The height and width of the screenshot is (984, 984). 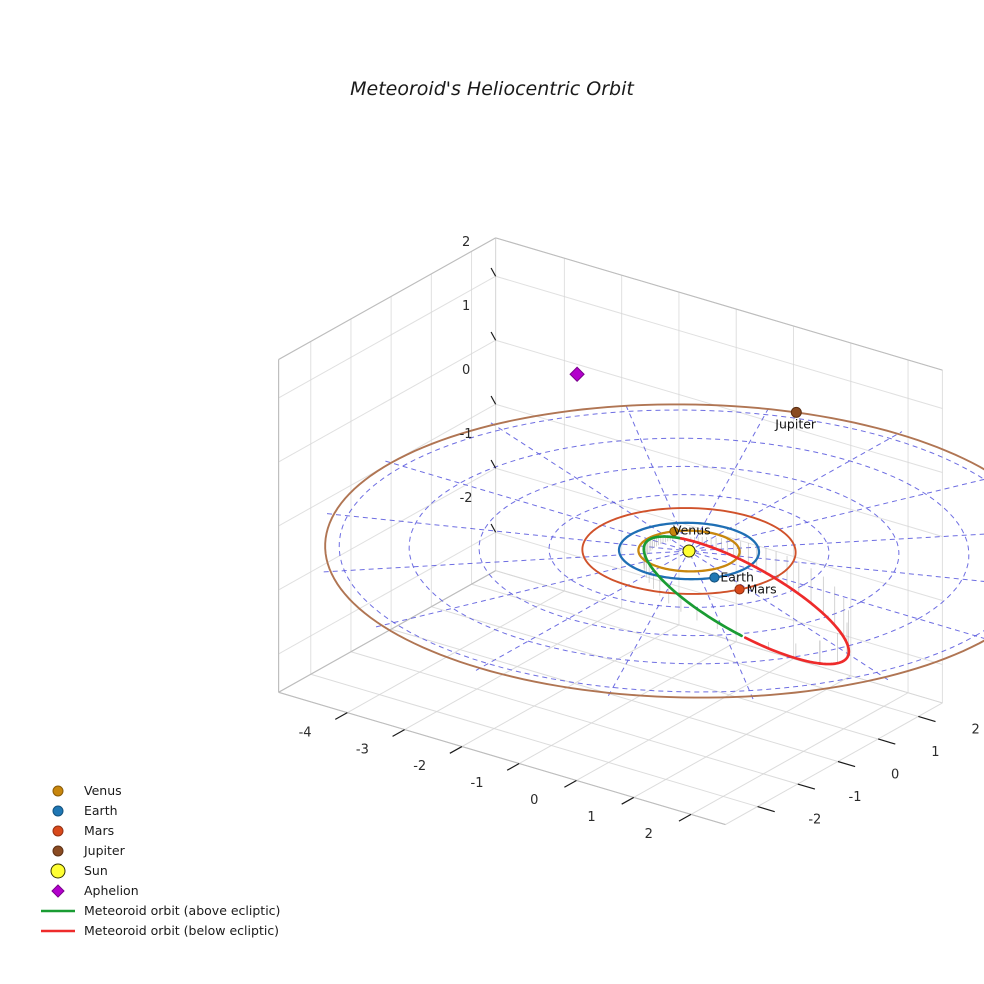 What do you see at coordinates (975, 729) in the screenshot?
I see `y-tick-4: 2` at bounding box center [975, 729].